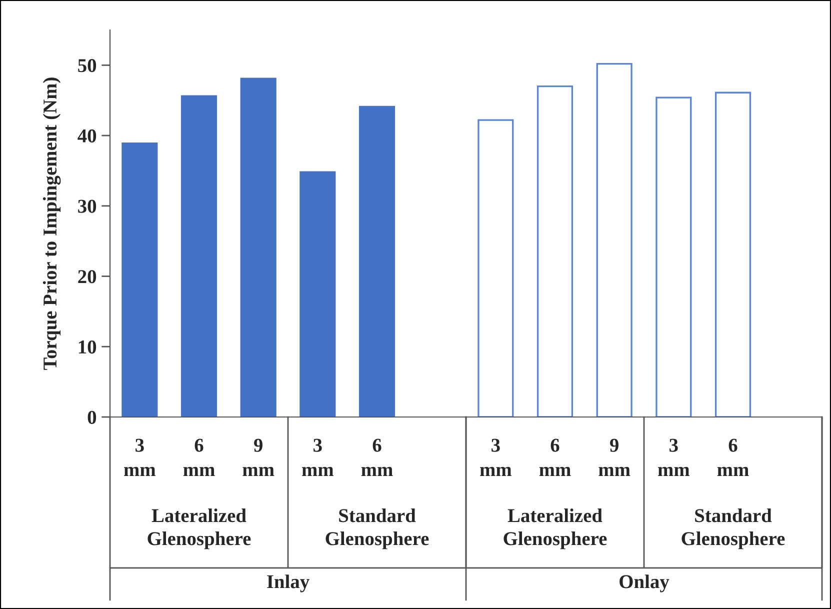 This screenshot has width=831, height=609. I want to click on y-tick-label: 50, so click(87, 65).